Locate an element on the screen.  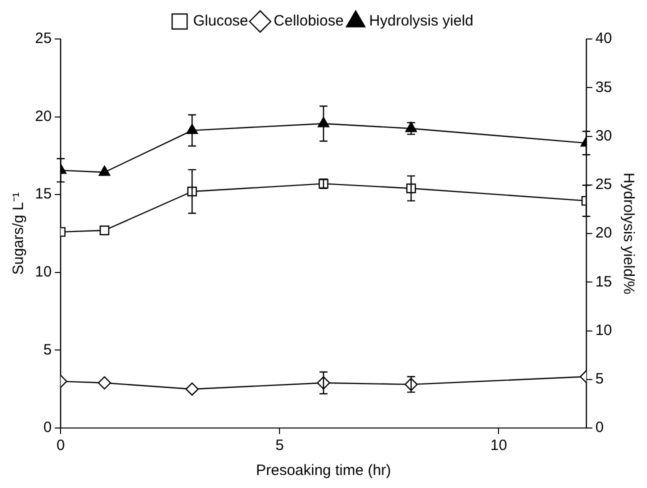
legend-label: Cellobiose is located at coordinates (309, 21).